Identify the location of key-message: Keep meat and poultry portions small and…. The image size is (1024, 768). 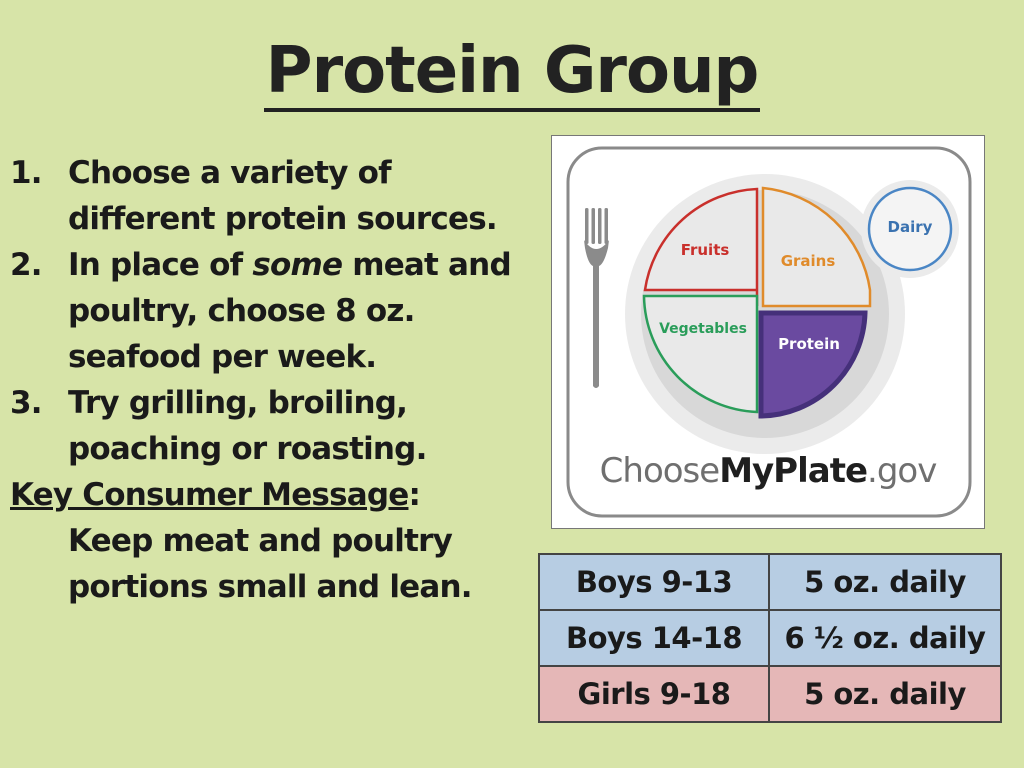
(270, 564).